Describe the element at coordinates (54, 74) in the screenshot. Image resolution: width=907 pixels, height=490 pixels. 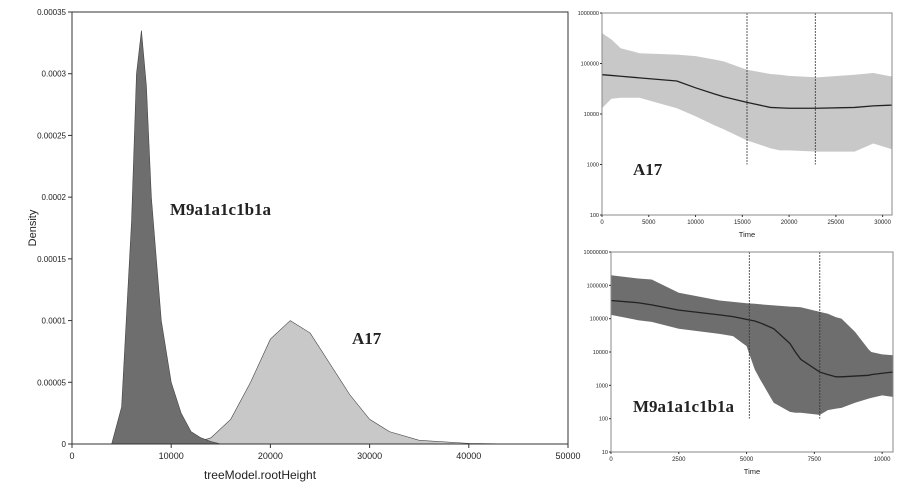
I see `y-tick-label: 0.0003` at that location.